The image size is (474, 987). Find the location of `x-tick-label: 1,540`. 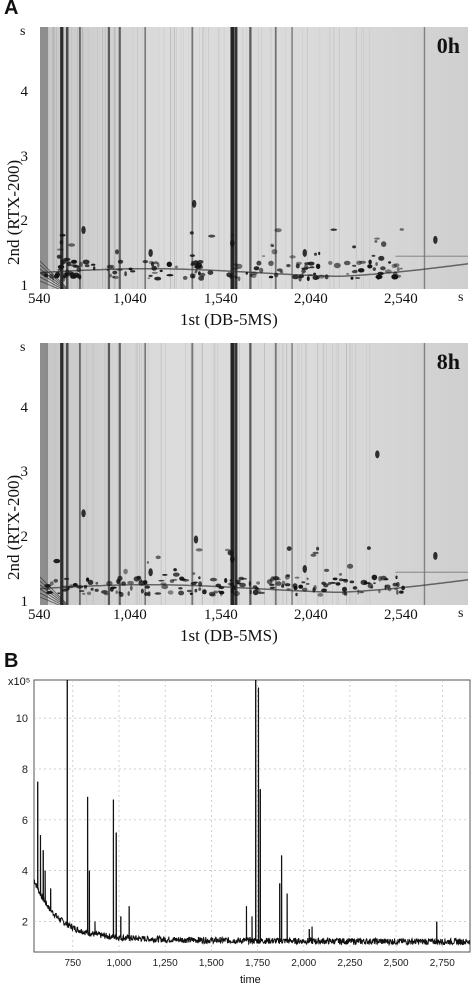

x-tick-label: 1,540 is located at coordinates (221, 299).